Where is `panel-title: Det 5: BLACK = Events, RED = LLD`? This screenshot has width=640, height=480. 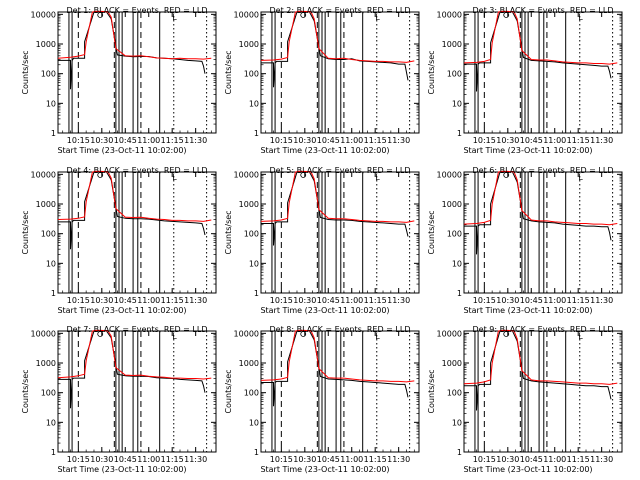 panel-title: Det 5: BLACK = Events, RED = LLD is located at coordinates (340, 170).